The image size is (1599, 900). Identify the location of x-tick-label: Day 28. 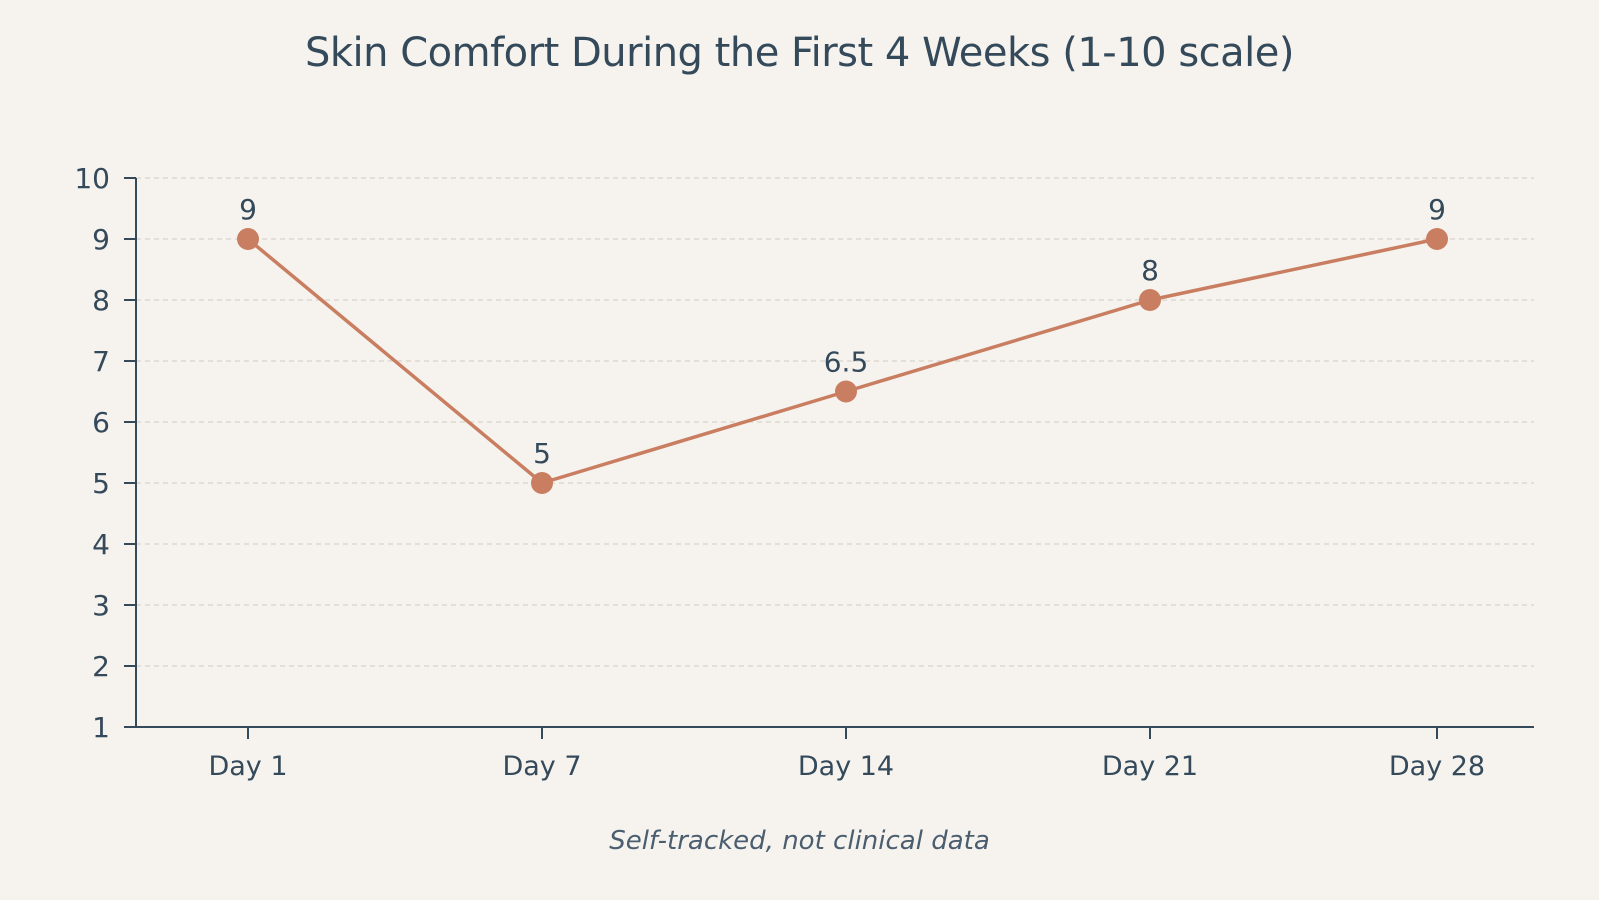
(1437, 766).